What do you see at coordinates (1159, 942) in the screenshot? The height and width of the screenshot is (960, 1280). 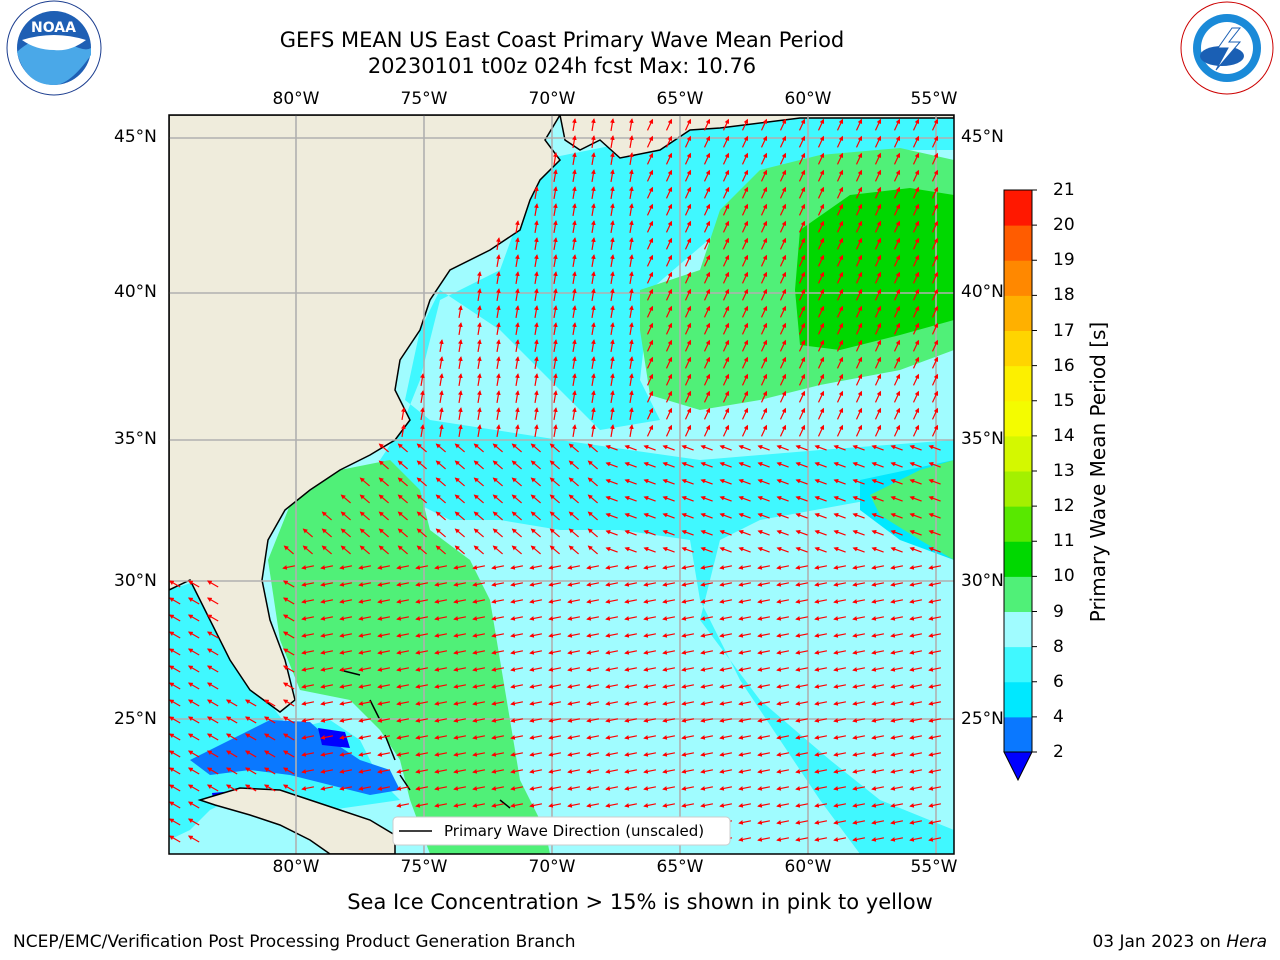 I see `footer-date-text: 03 Jan 2023 on` at bounding box center [1159, 942].